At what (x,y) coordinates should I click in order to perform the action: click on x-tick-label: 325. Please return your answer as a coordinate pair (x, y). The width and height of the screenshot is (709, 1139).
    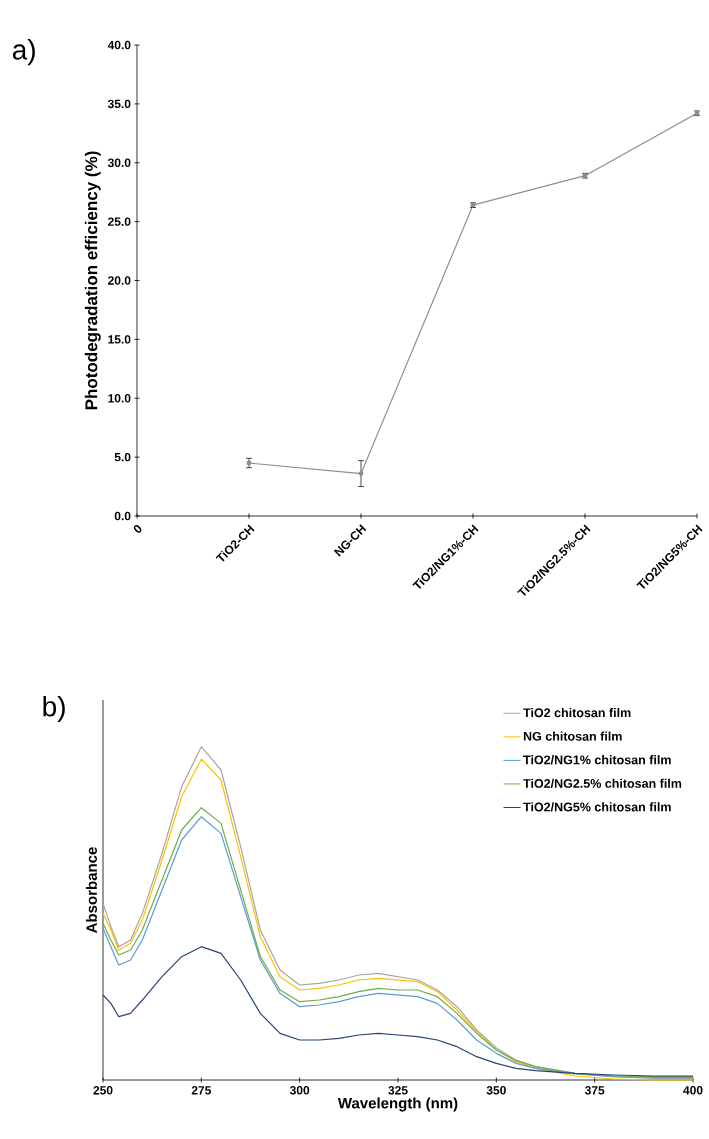
    Looking at the image, I should click on (398, 1090).